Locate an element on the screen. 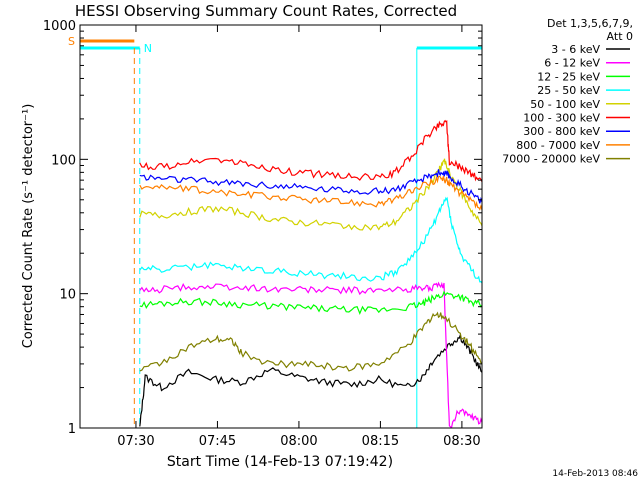 The image size is (640, 480). y-tick-label-0: 1 is located at coordinates (72, 429).